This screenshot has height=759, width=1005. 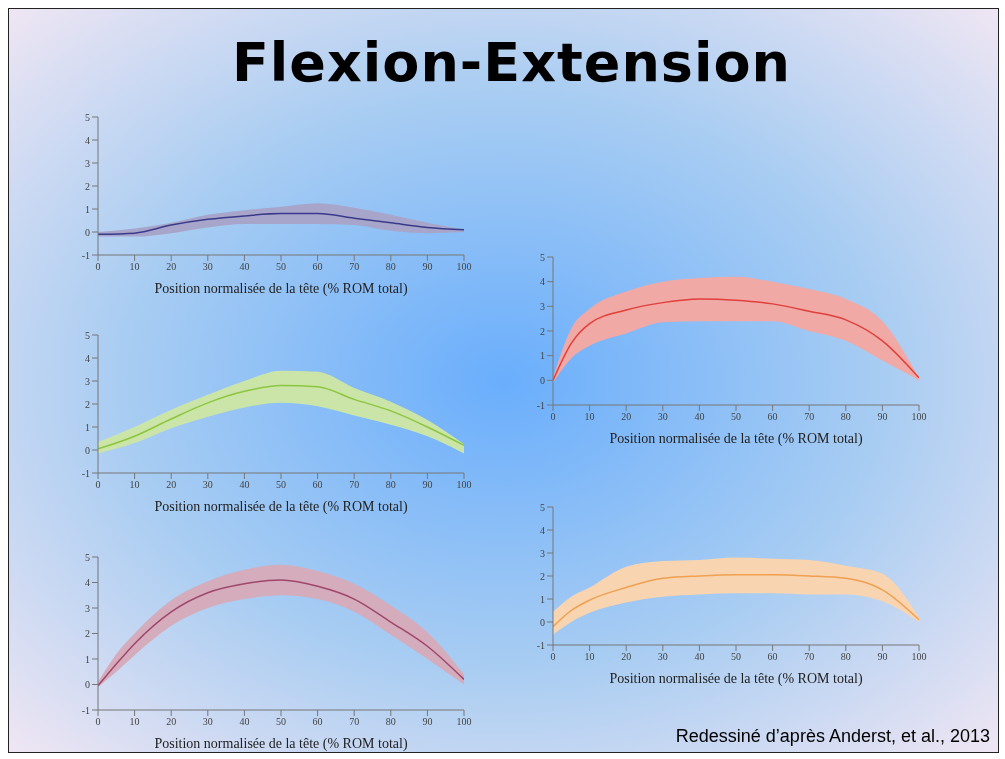 What do you see at coordinates (832, 736) in the screenshot?
I see `text: Redessiné d’après Anderst, et al., 2013` at bounding box center [832, 736].